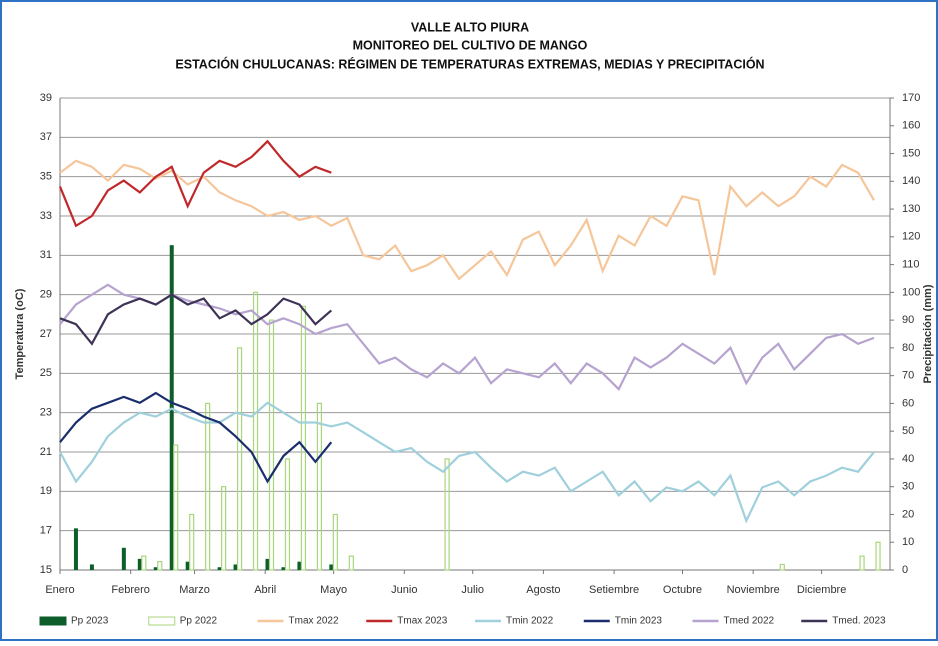  I want to click on chart-title: MONITOREO DEL CULTIVO DE MANGO, so click(470, 45).